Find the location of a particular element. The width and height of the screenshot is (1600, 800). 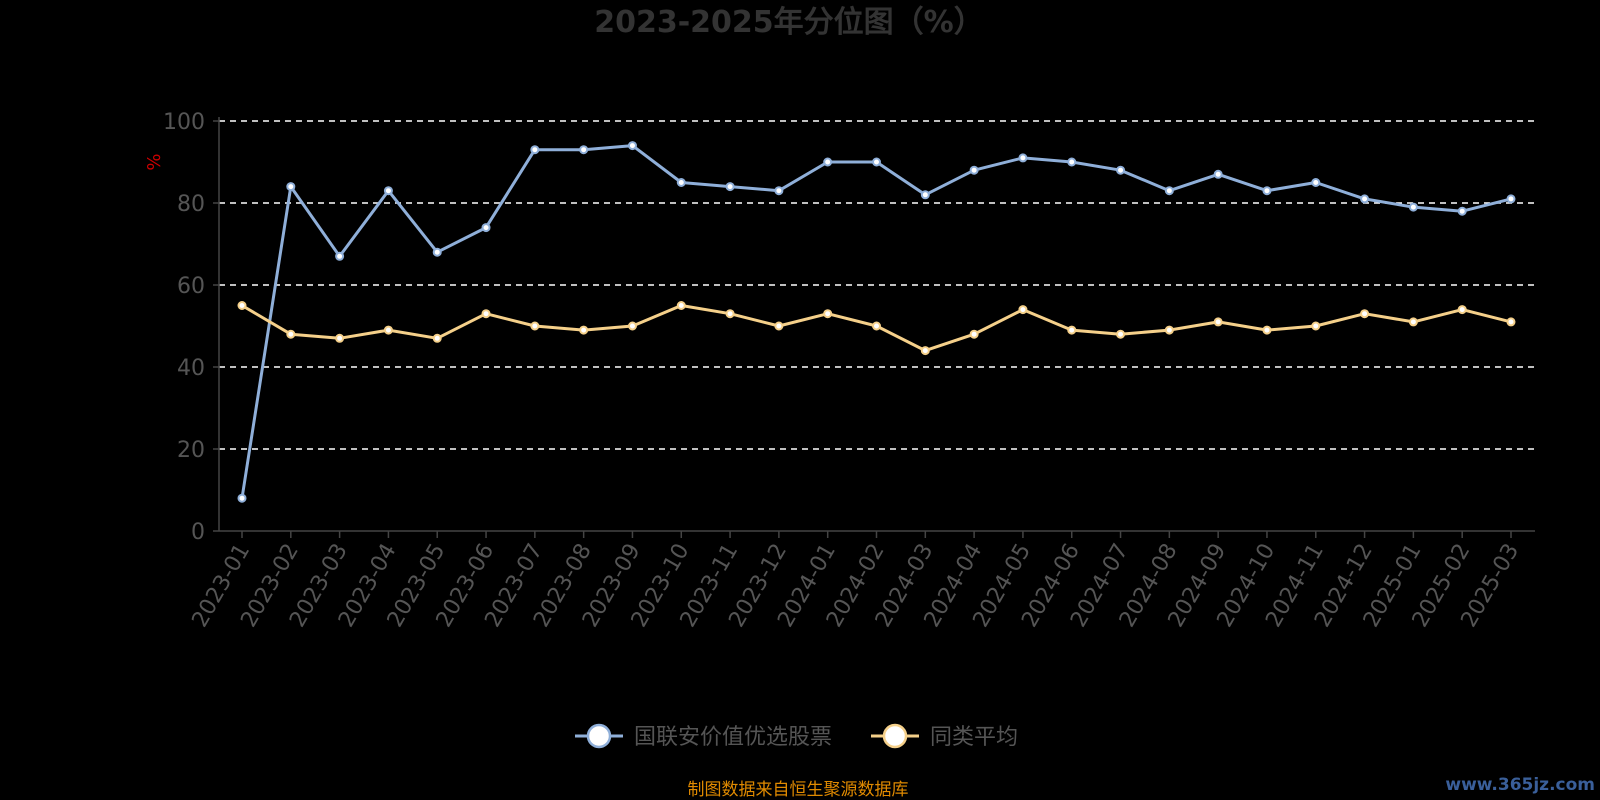

data-source-note: 制图数据来自恒生聚源数据库 is located at coordinates (798, 790).